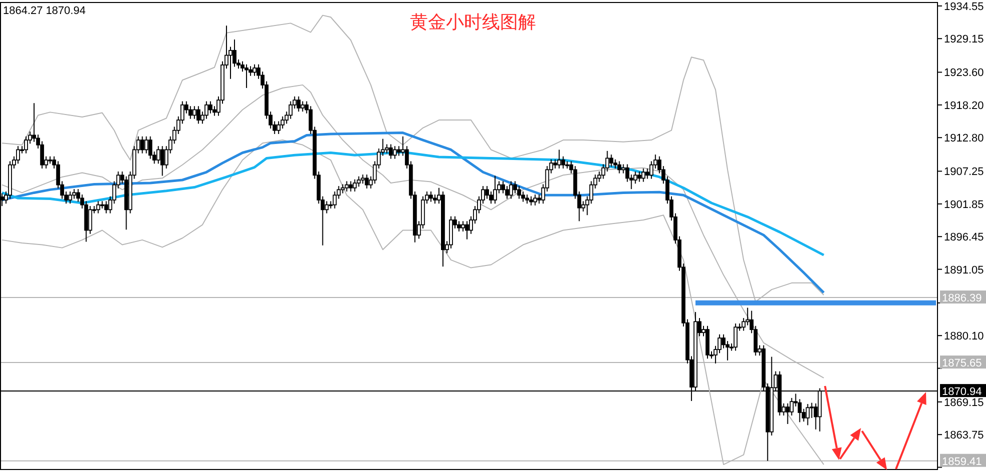 This screenshot has height=473, width=986. I want to click on y-tick-label: 1934.55, so click(964, 6).